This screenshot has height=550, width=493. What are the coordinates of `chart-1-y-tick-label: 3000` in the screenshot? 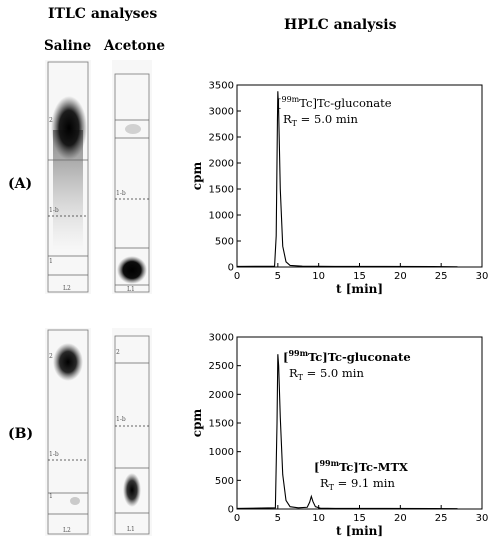 It's located at (221, 338).